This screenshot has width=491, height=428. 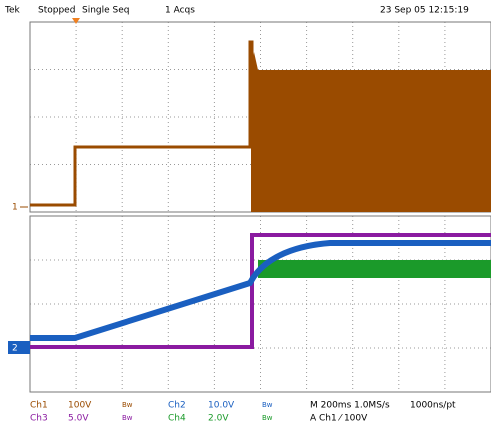 What do you see at coordinates (76, 21) in the screenshot?
I see `trigger-marker` at bounding box center [76, 21].